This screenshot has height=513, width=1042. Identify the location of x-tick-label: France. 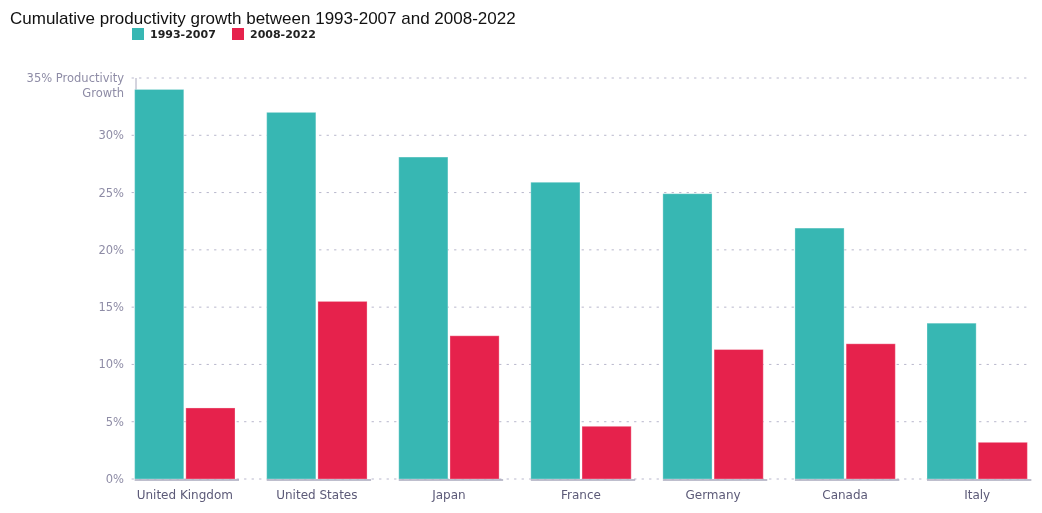
(581, 495).